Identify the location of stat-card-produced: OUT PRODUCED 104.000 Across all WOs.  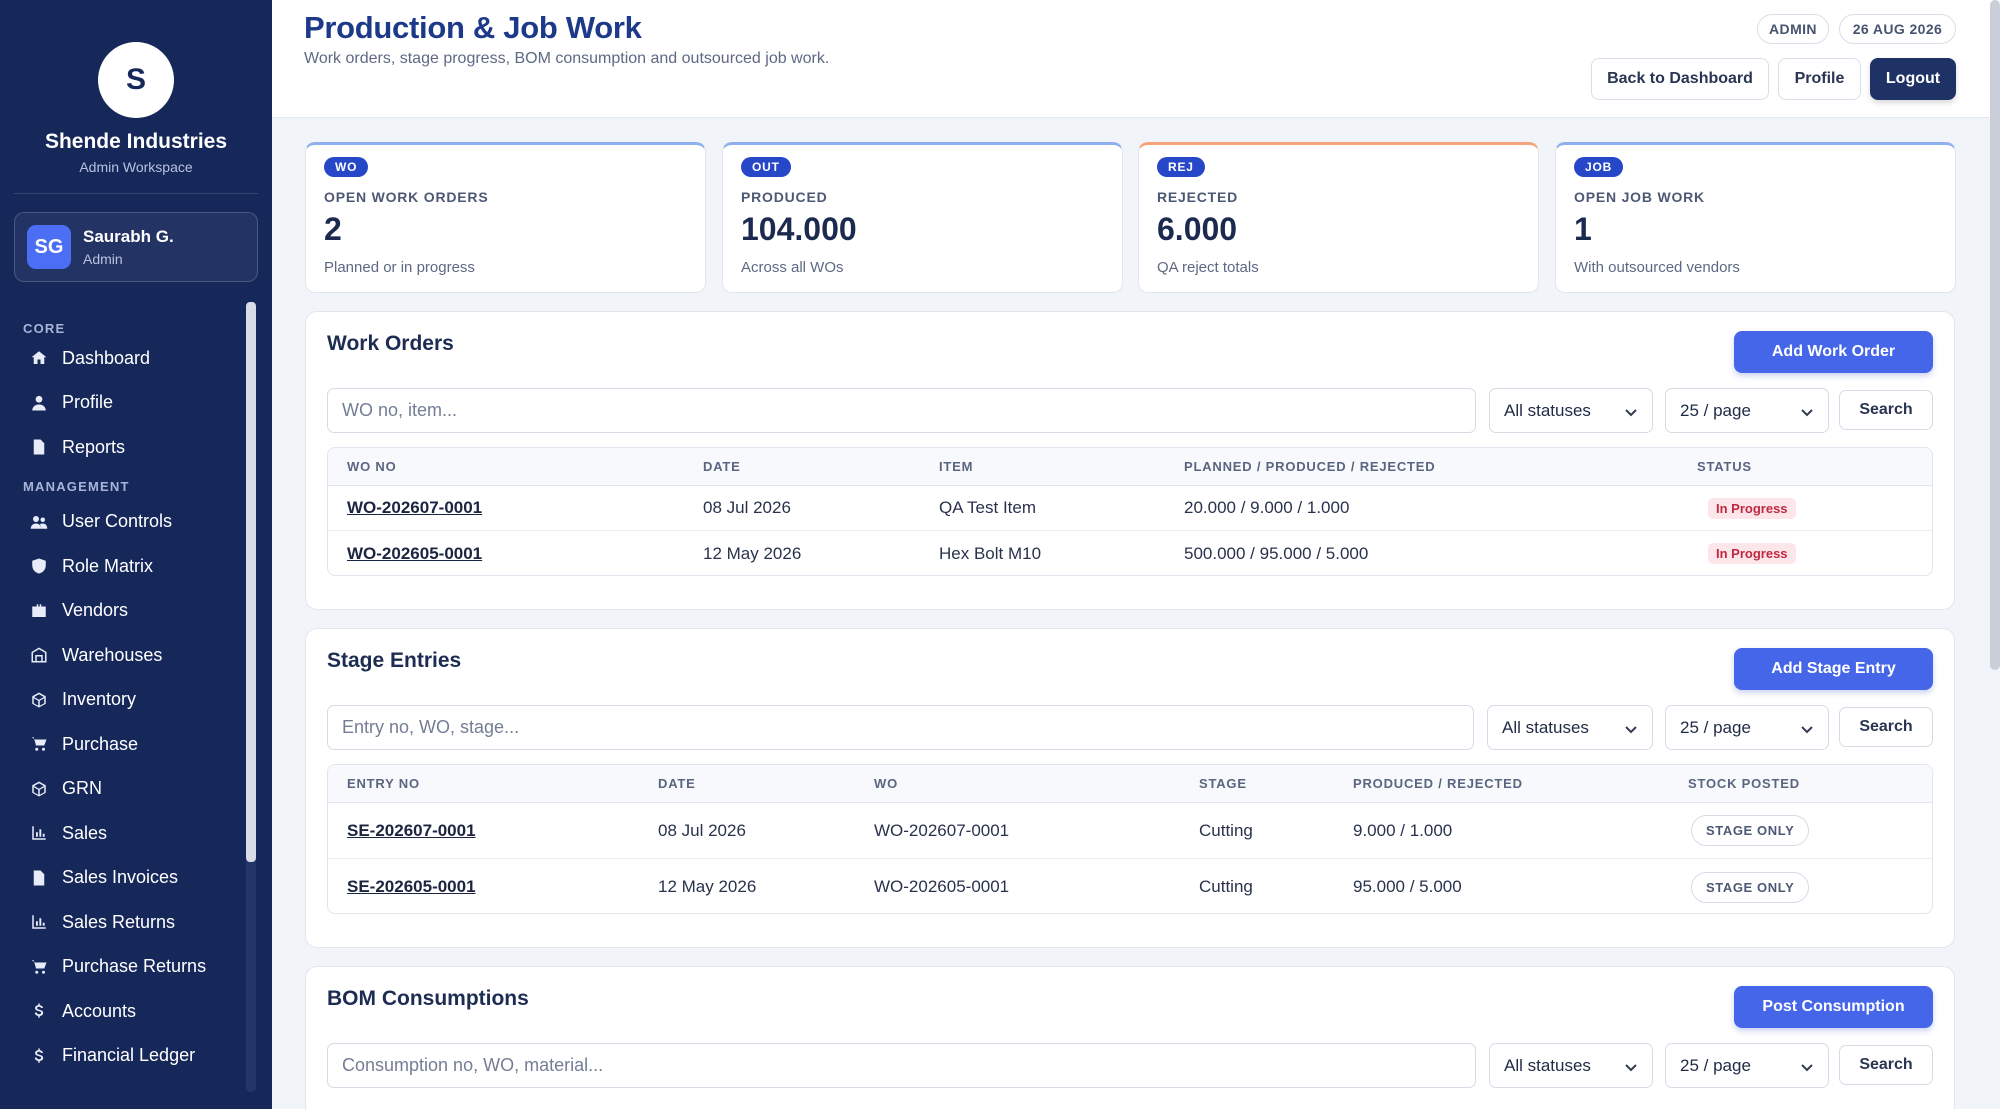
(922, 217).